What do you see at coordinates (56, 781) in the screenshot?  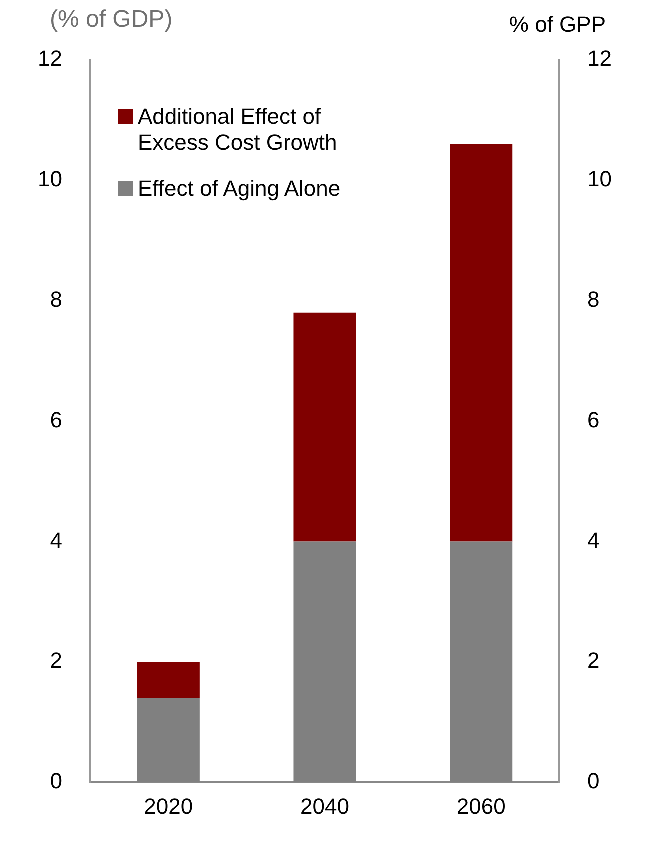 I see `y-tick-label: 0` at bounding box center [56, 781].